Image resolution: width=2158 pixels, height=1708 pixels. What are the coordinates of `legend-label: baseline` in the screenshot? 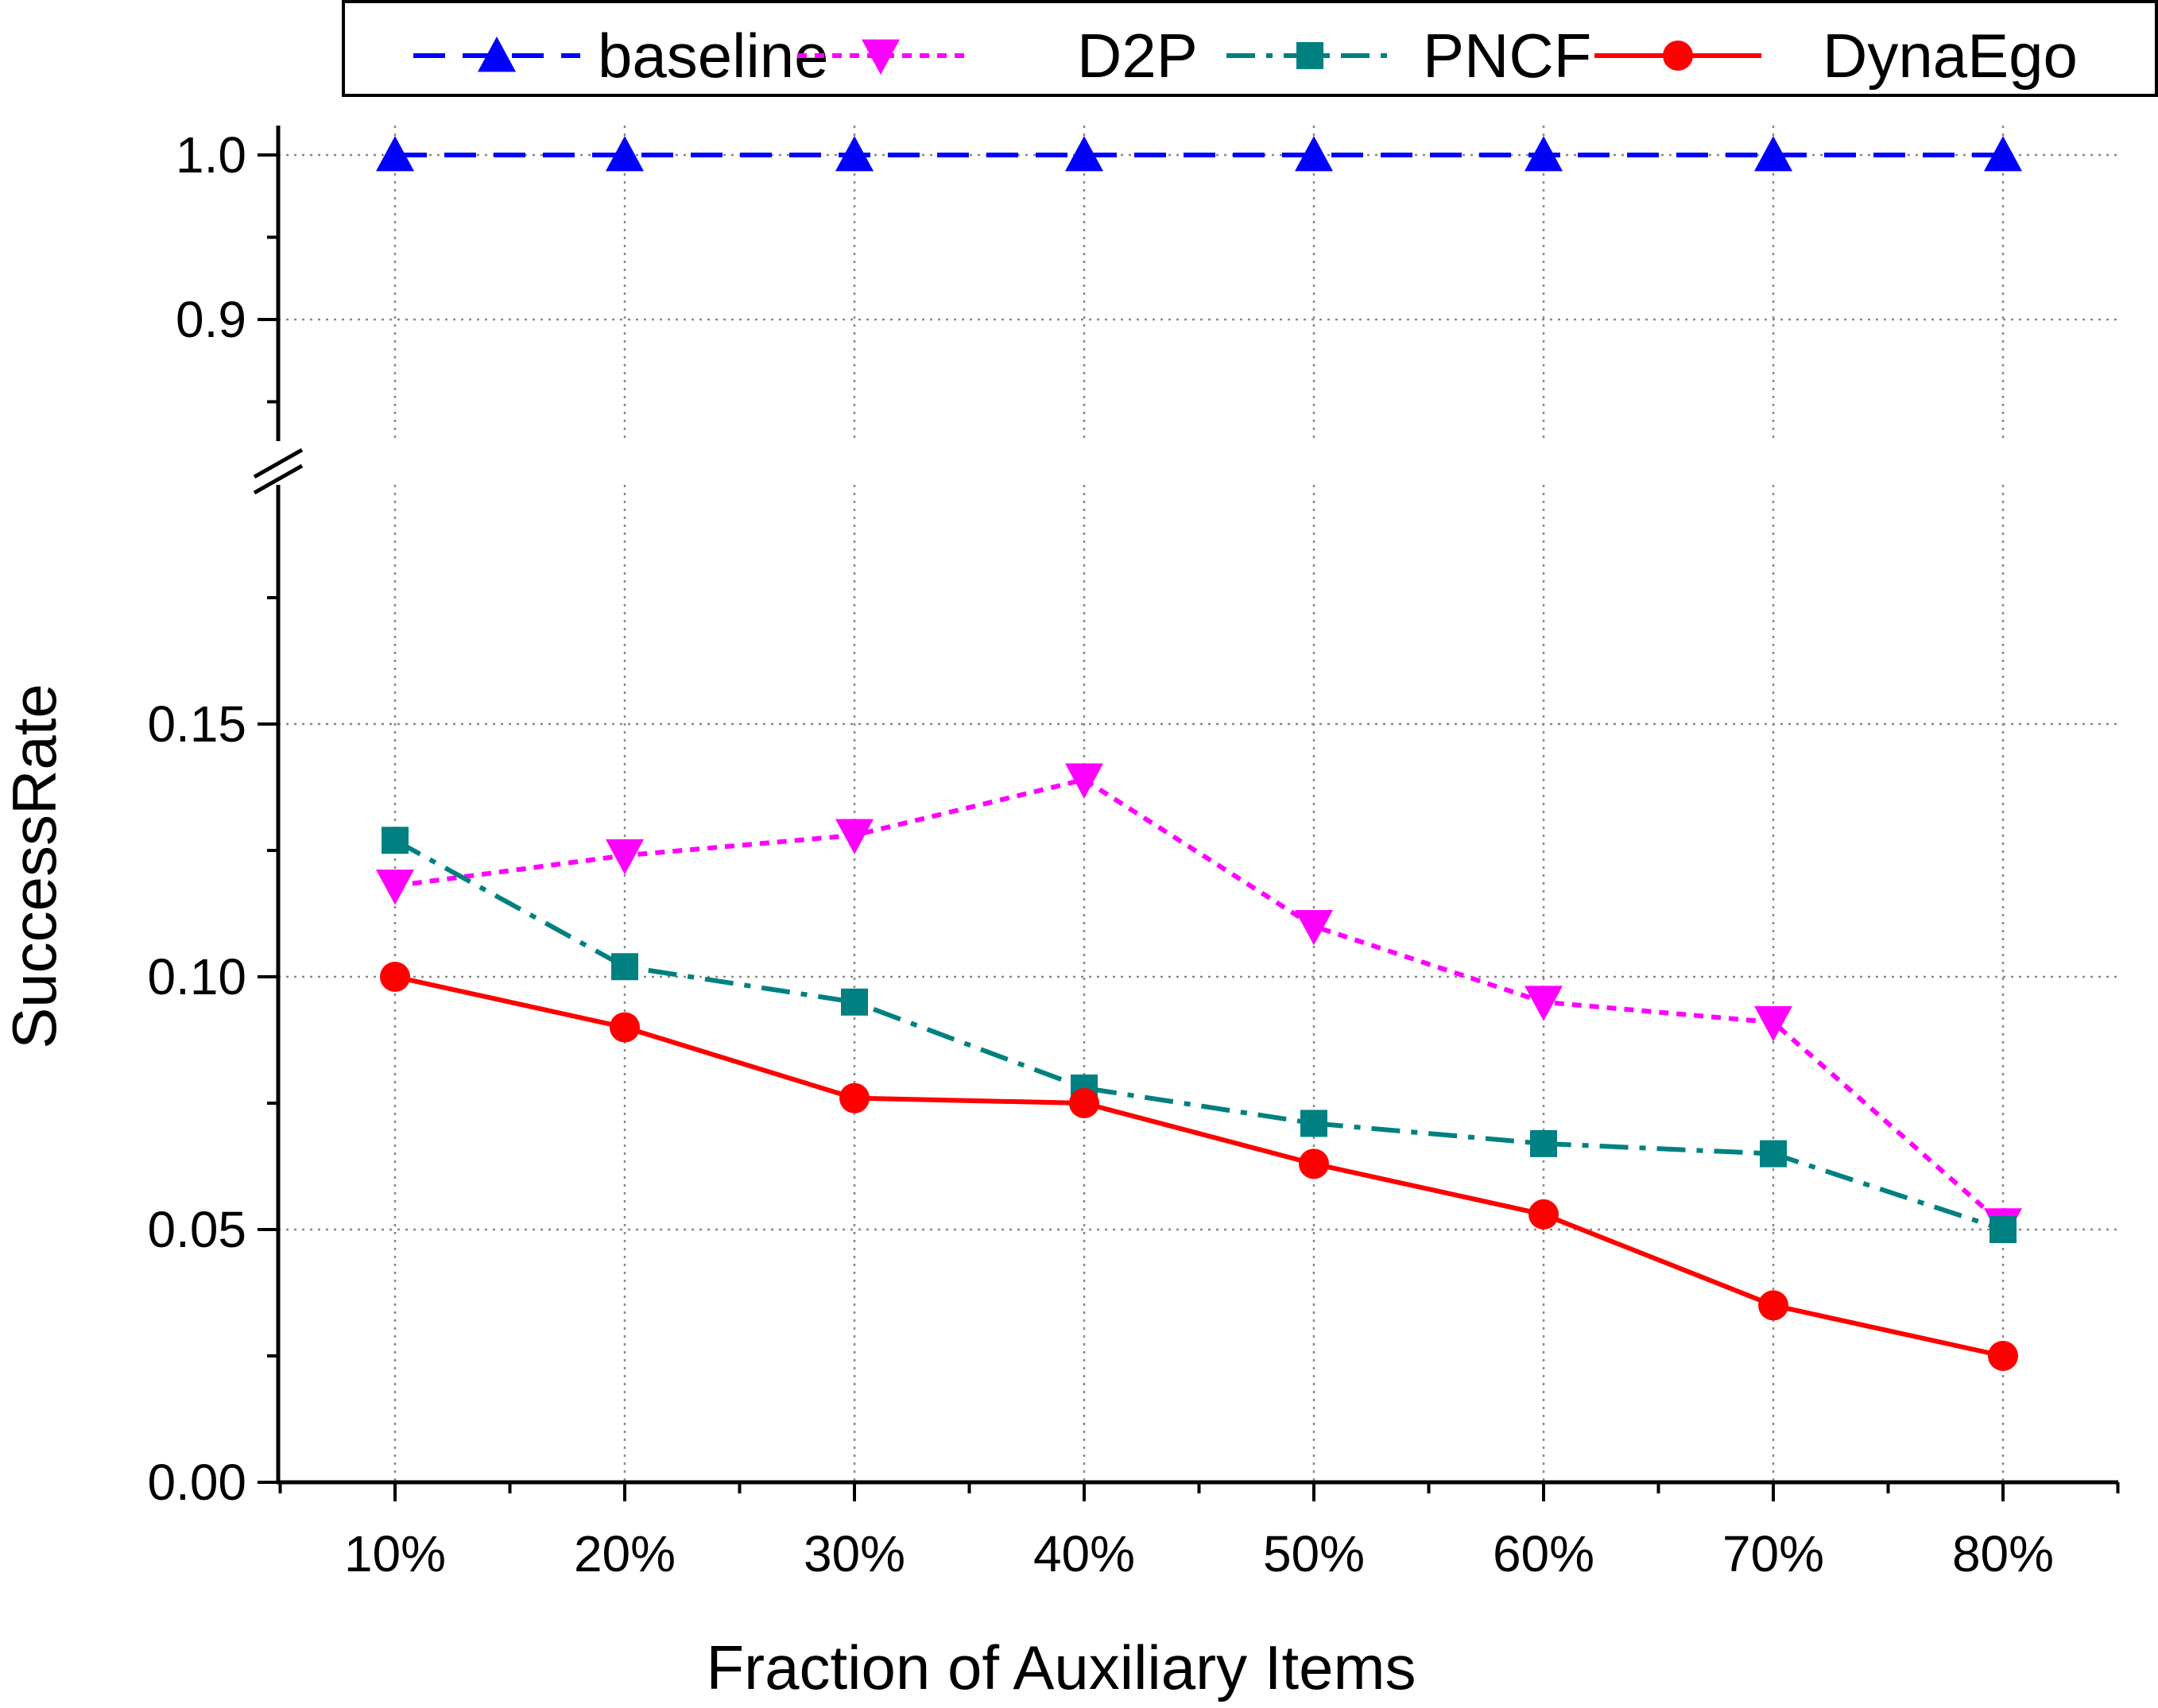 It's located at (713, 56).